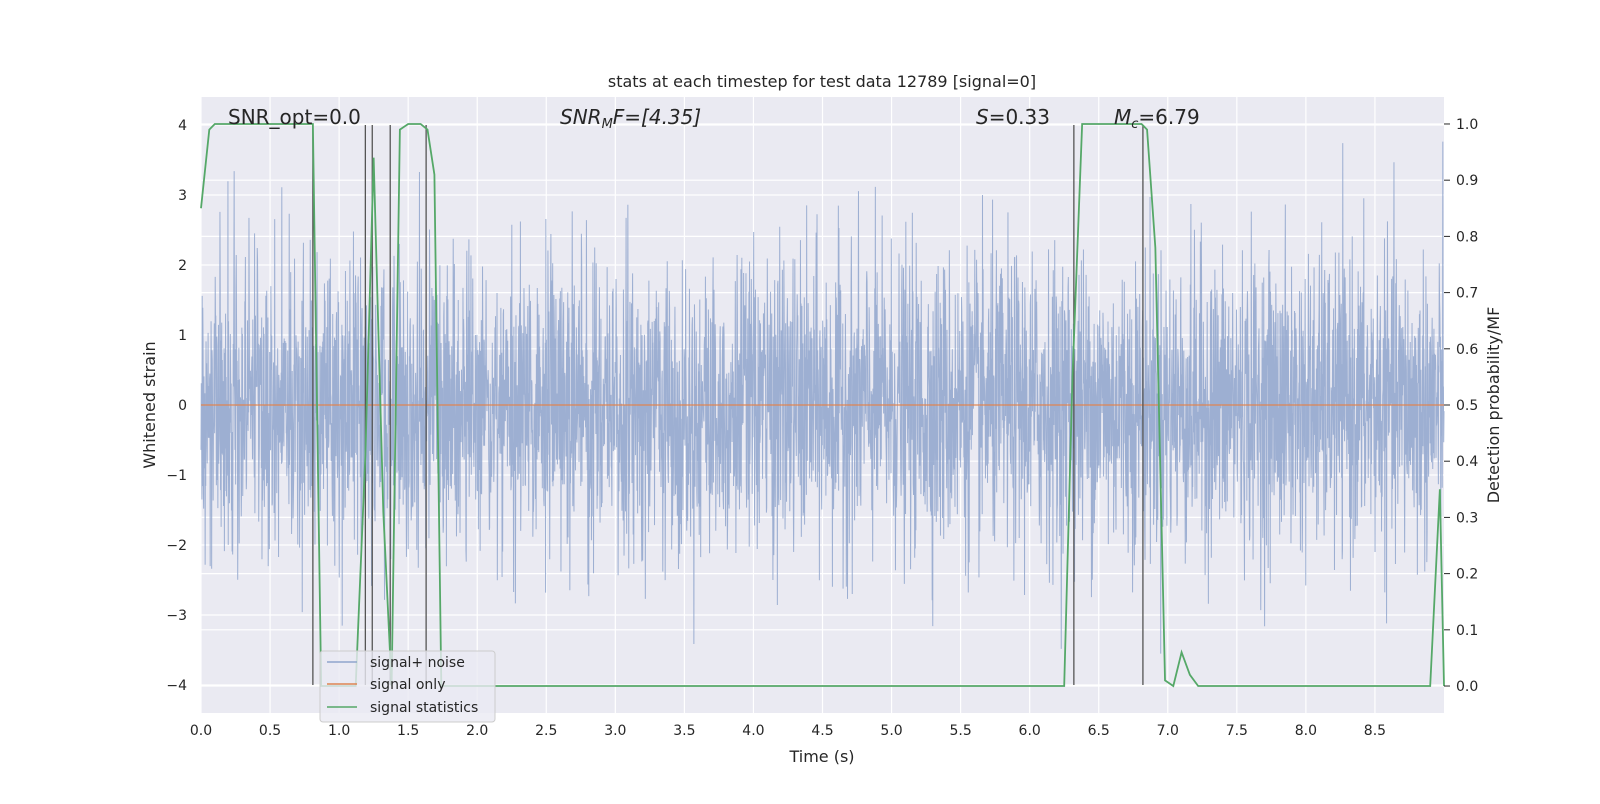 The width and height of the screenshot is (1600, 804). Describe the element at coordinates (1467, 687) in the screenshot. I see `y2-tick-label: 0.0` at that location.